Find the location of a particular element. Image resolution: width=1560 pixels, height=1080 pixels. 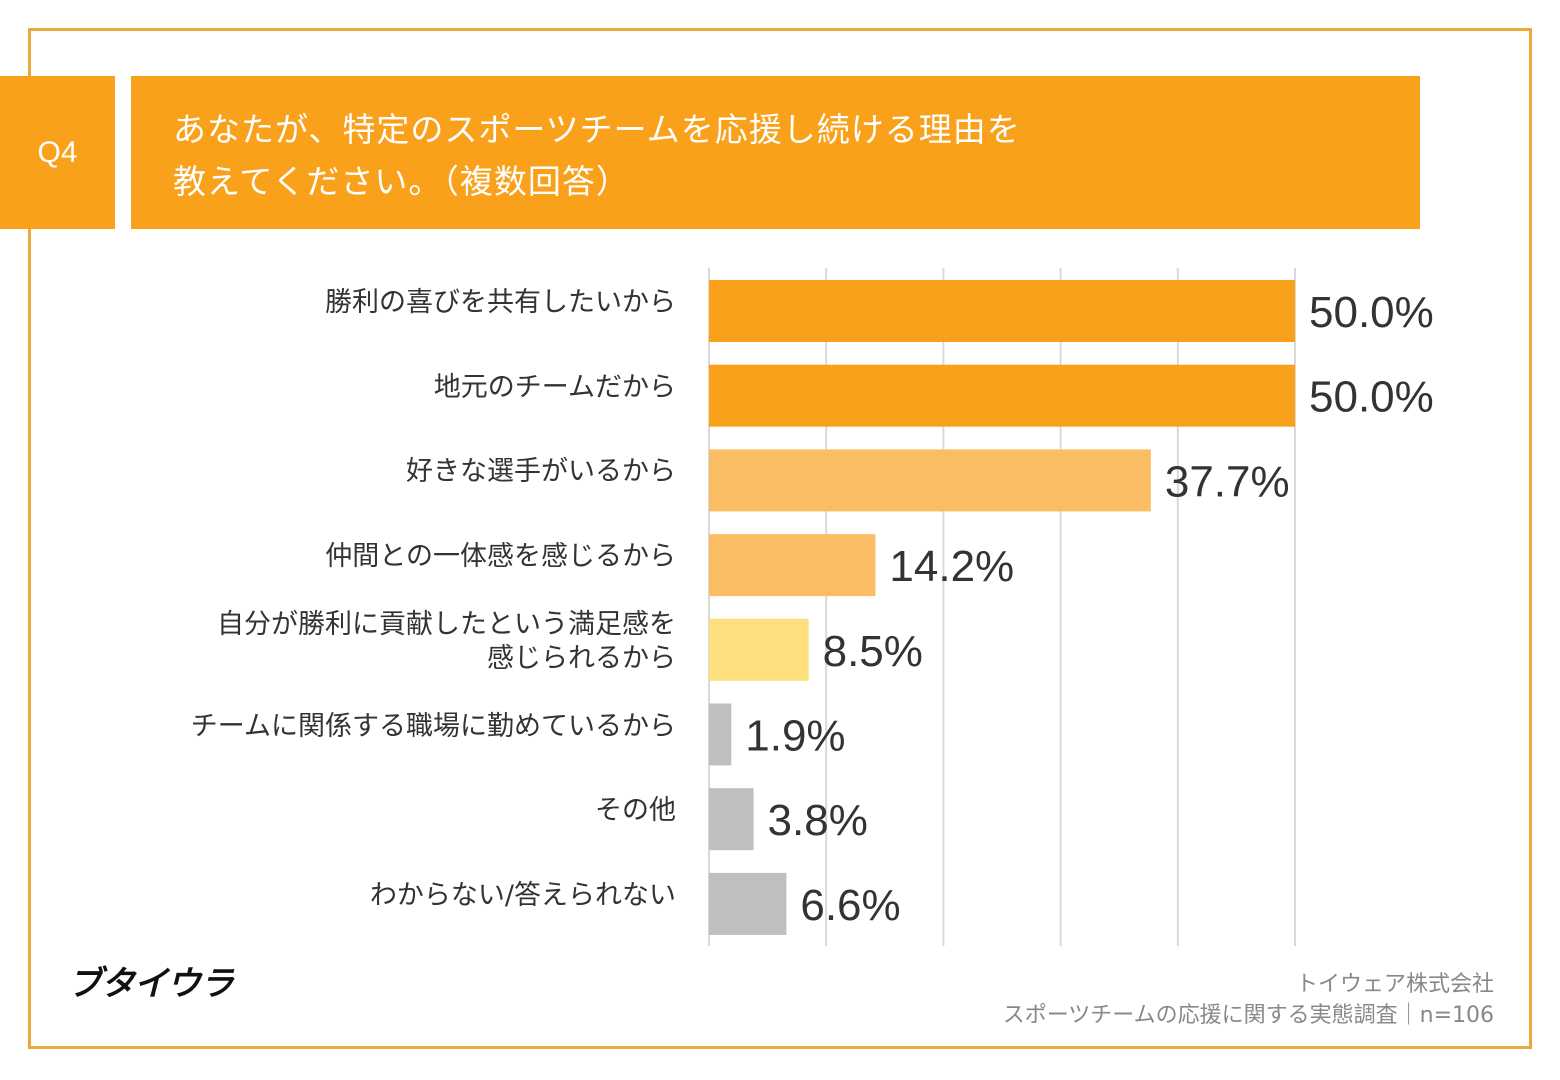

category-label: その他 is located at coordinates (376, 811).